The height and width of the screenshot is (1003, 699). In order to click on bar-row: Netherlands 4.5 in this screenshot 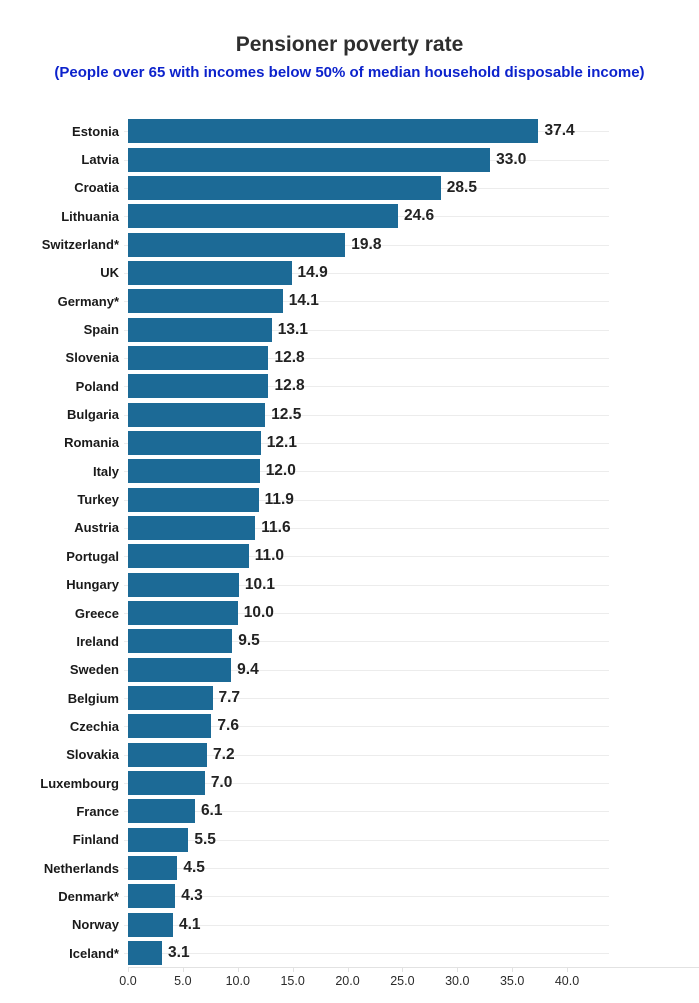, I will do `click(349, 868)`.